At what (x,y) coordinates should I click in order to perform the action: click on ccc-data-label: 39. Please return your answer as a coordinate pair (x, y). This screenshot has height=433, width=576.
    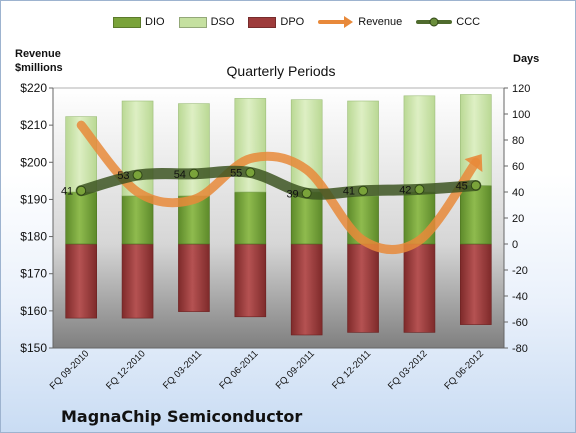
    Looking at the image, I should click on (292, 194).